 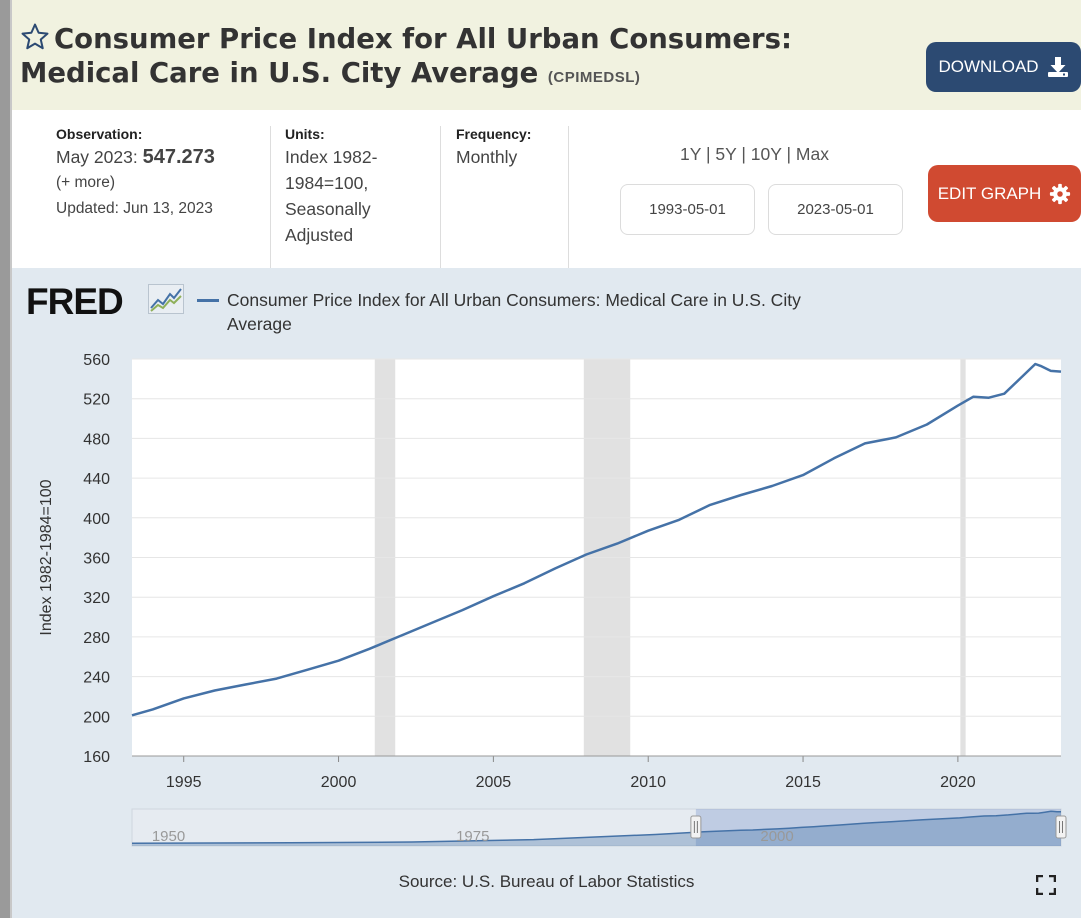 I want to click on left-window-edge, so click(x=6, y=459).